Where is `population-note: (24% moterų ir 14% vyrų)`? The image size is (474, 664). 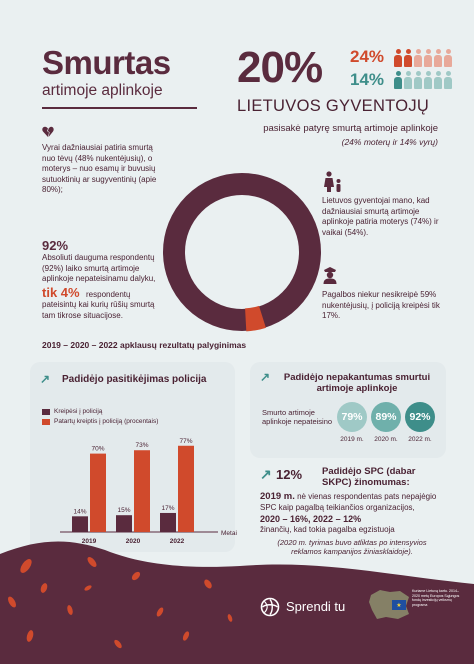 population-note: (24% moterų ir 14% vyrų) is located at coordinates (389, 142).